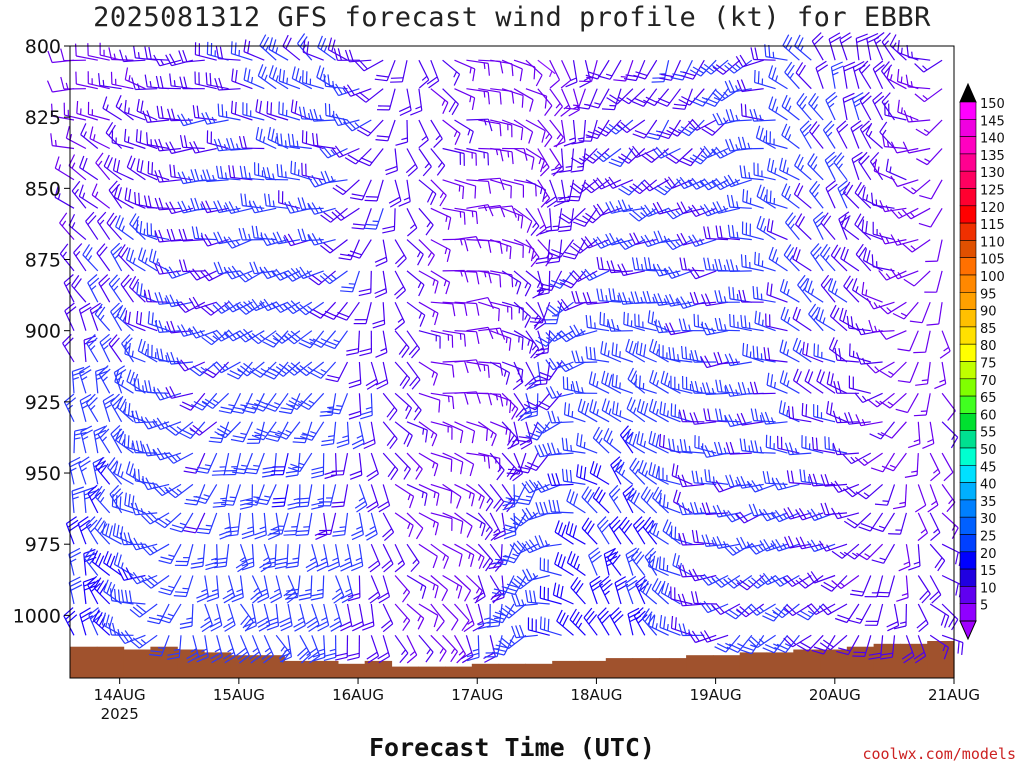 The width and height of the screenshot is (1024, 768). I want to click on x-tick-label: 16AUG, so click(358, 695).